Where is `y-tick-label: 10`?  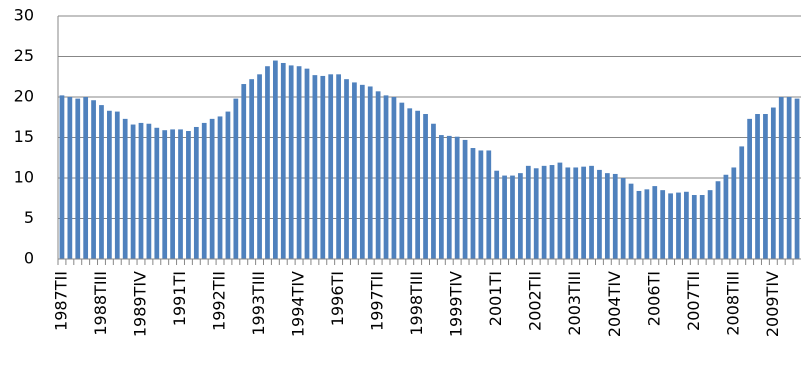
y-tick-label: 10 is located at coordinates (24, 177).